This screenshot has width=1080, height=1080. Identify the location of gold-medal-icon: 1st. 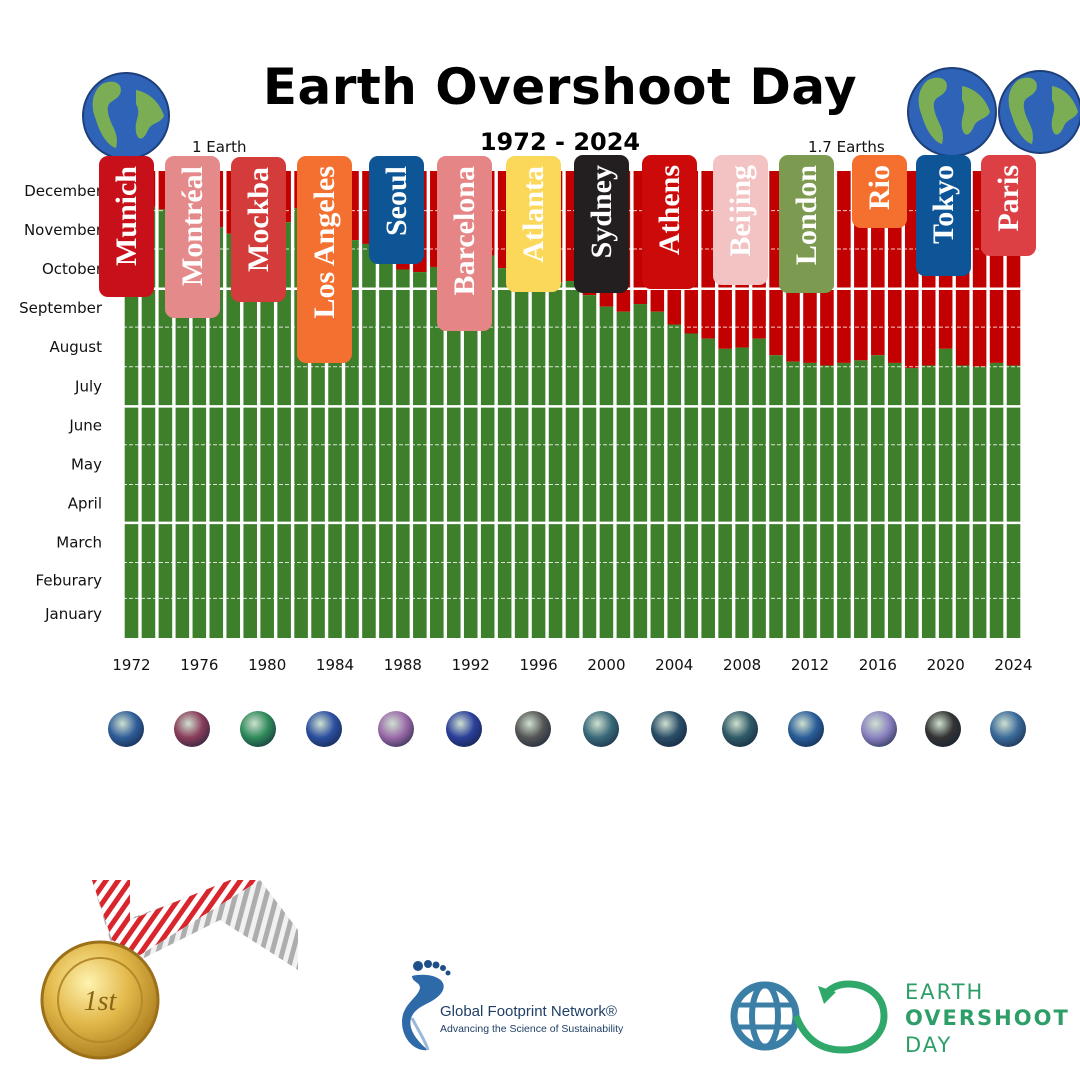
(169, 970).